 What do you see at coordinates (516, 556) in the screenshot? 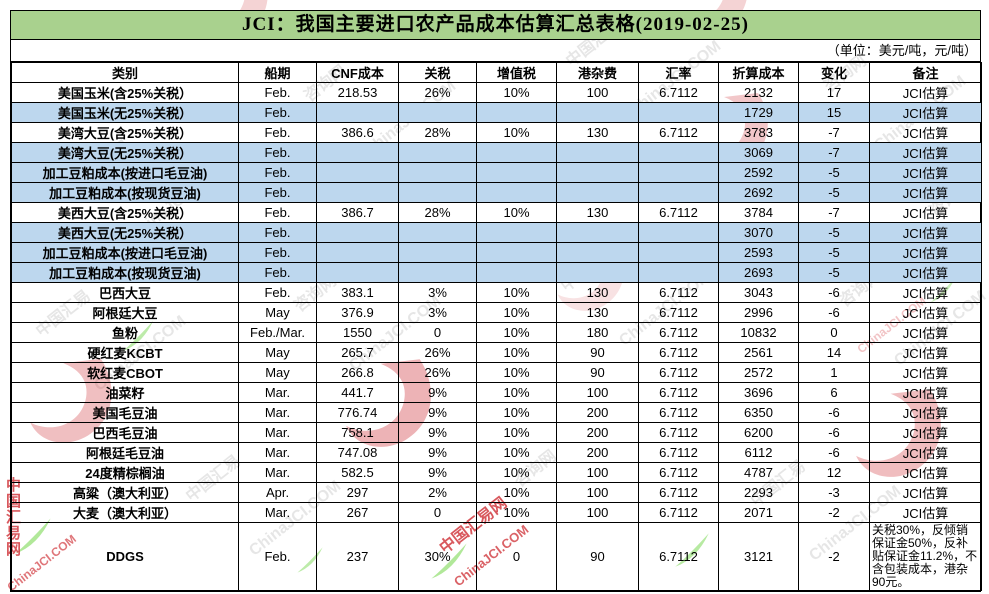
I see `vat-cell: 0` at bounding box center [516, 556].